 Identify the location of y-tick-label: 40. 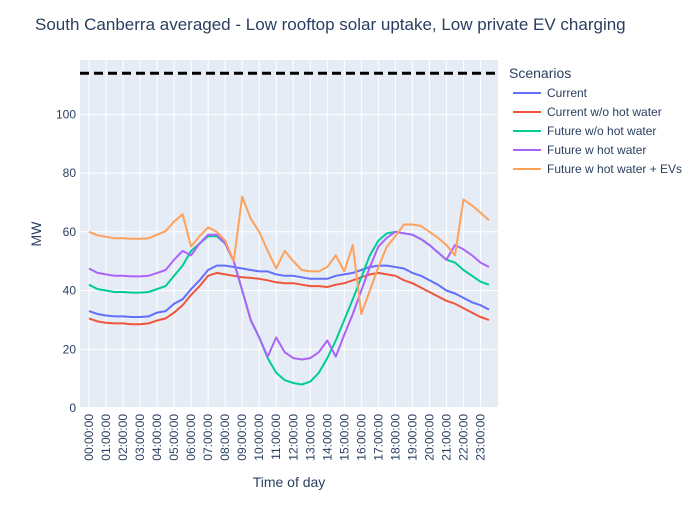
(70, 291).